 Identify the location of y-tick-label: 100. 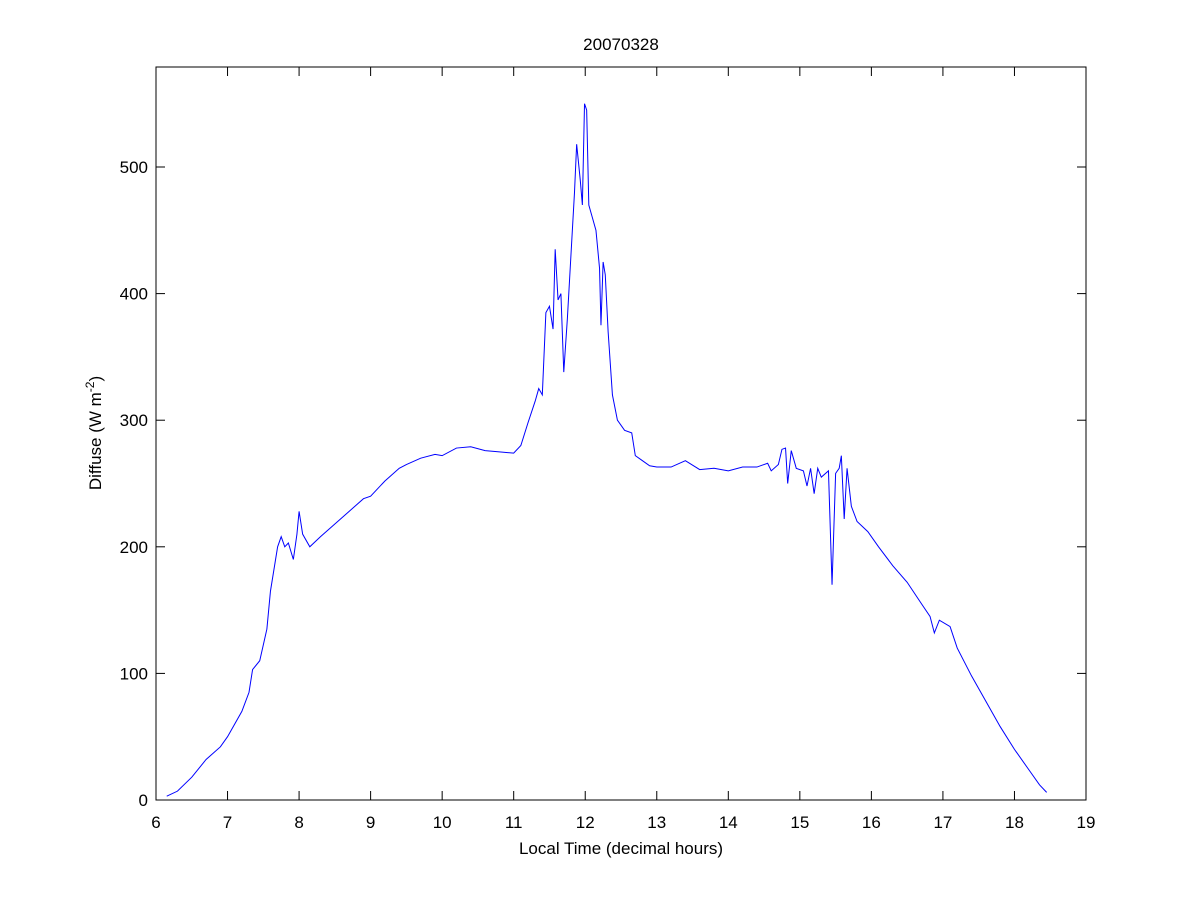
(134, 673).